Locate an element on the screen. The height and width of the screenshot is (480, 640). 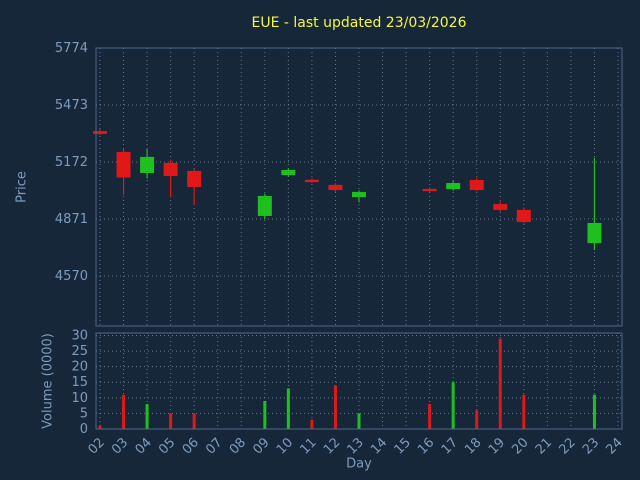
day-tick-label: 23 is located at coordinates (591, 446).